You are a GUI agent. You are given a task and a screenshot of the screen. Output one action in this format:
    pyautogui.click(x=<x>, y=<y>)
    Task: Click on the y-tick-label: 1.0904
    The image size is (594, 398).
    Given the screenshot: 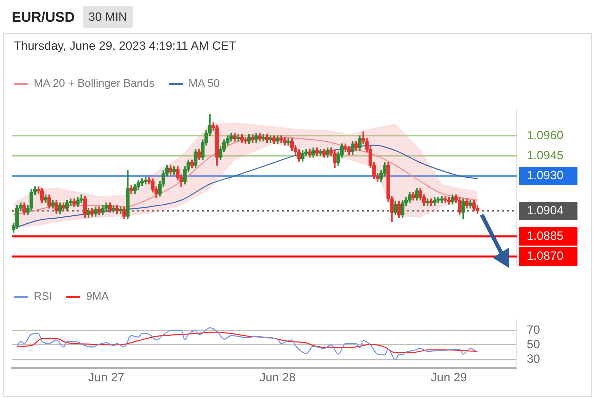 What is the action you would take?
    pyautogui.click(x=545, y=210)
    